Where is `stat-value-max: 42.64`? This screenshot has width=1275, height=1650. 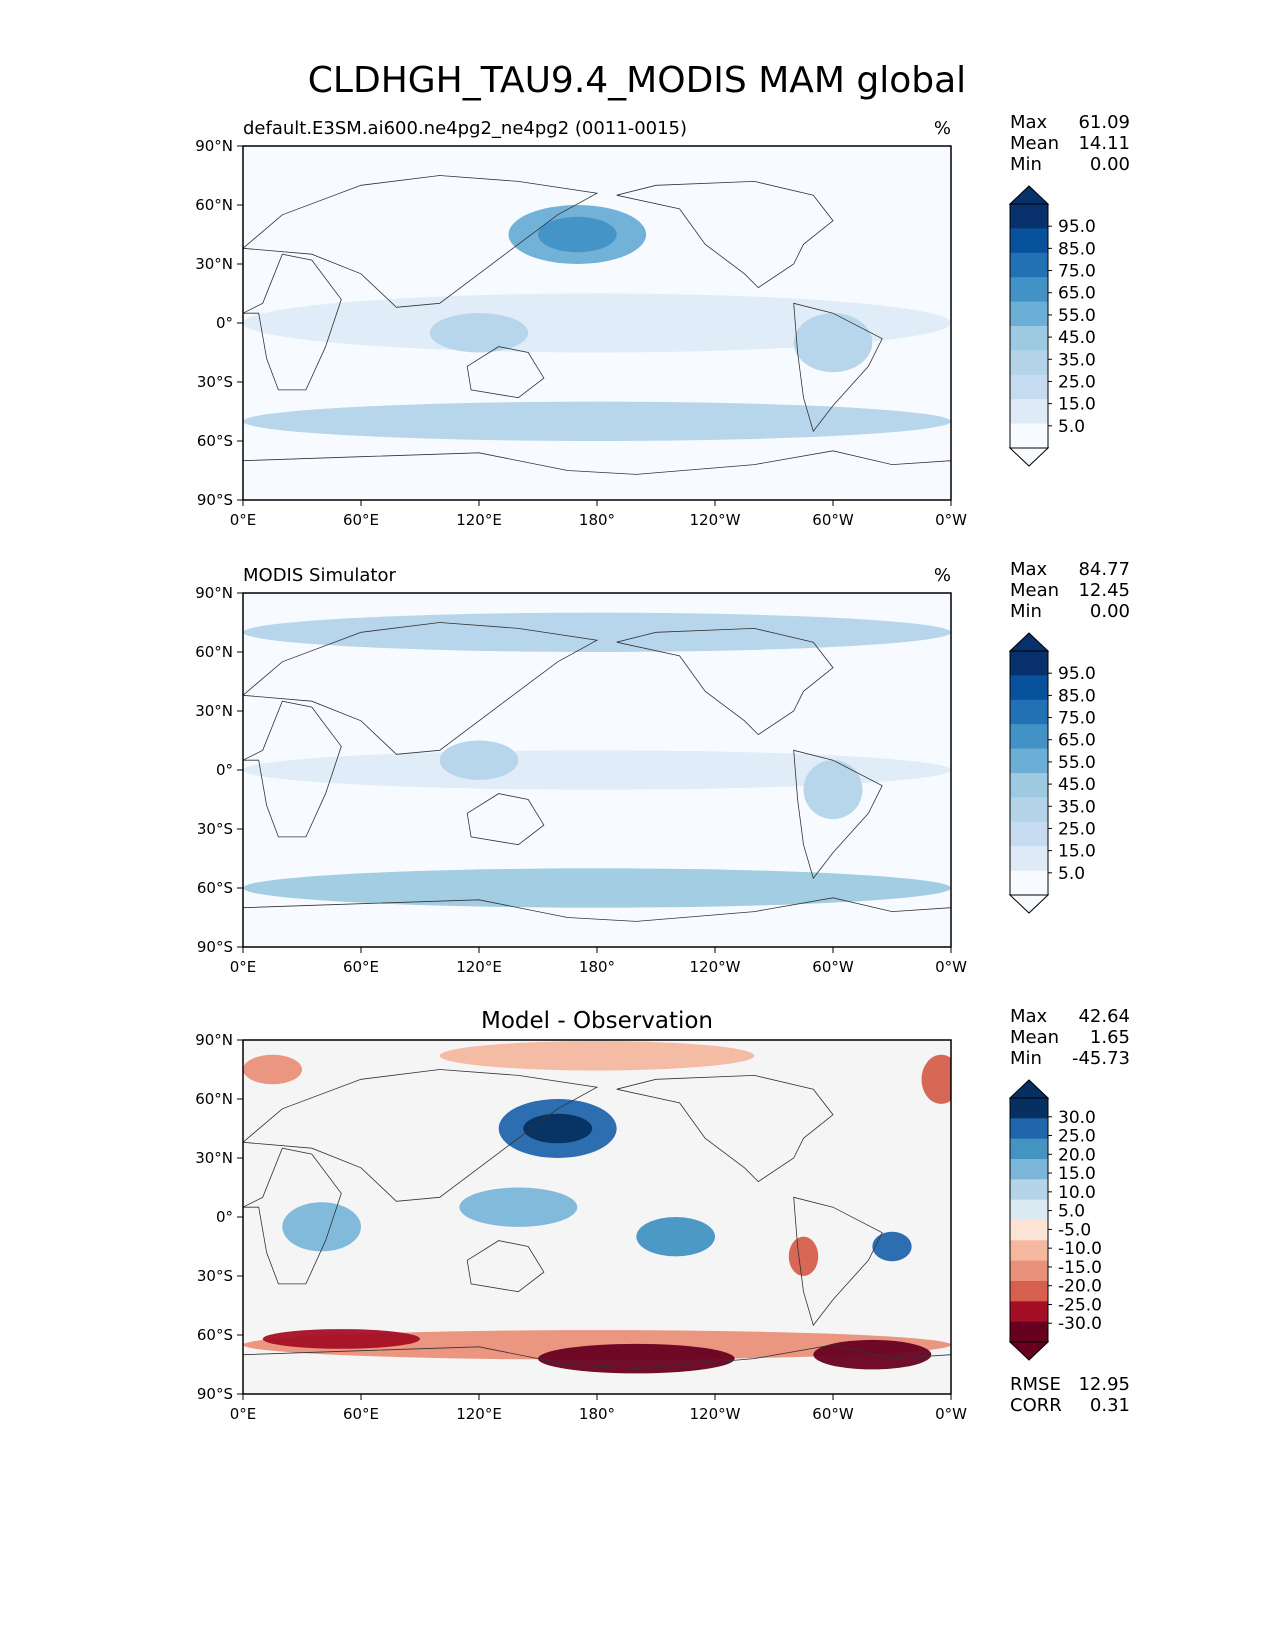 stat-value-max: 42.64 is located at coordinates (1104, 1016).